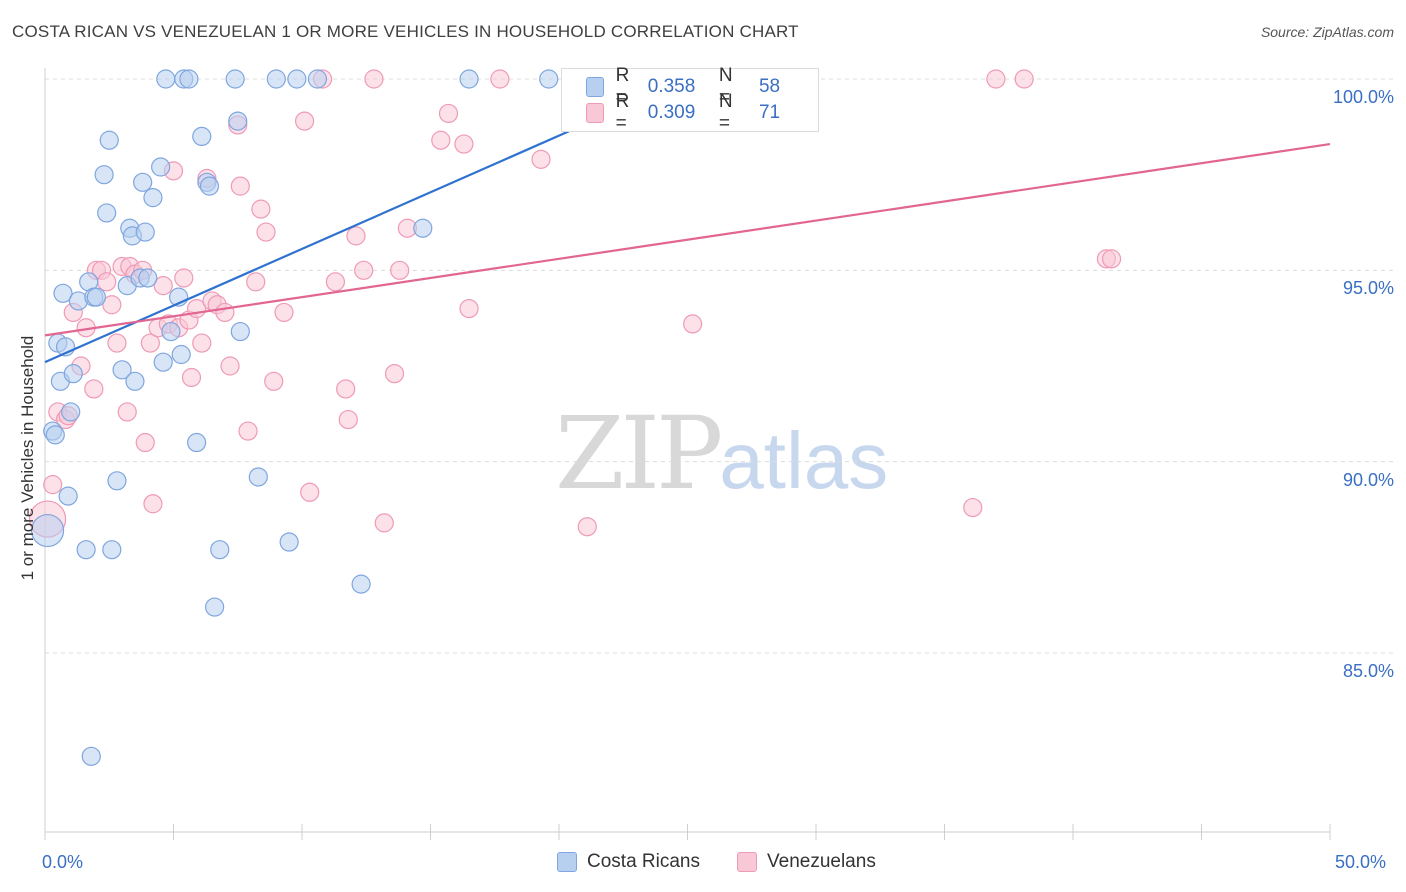 Image resolution: width=1406 pixels, height=892 pixels. I want to click on correlation-legend: R = 0.358 N = 58 R = 0.309 N = 71, so click(690, 99).